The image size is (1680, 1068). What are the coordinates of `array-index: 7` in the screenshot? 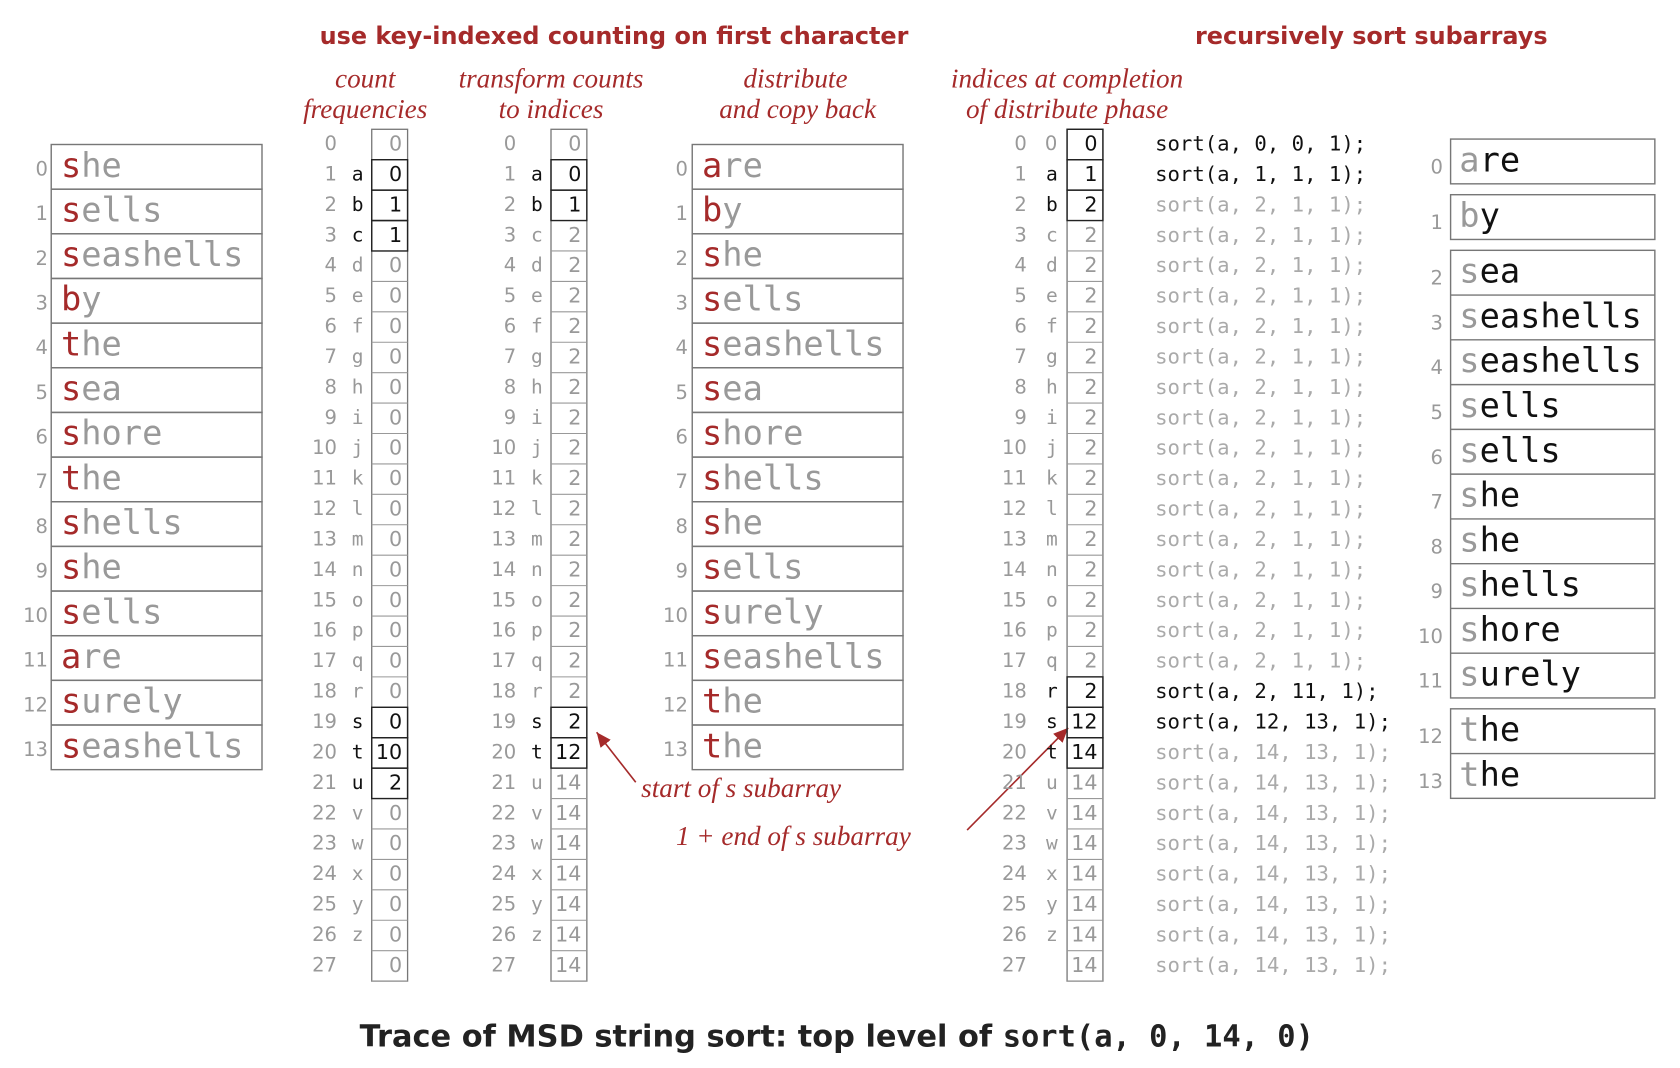 It's located at (1437, 502).